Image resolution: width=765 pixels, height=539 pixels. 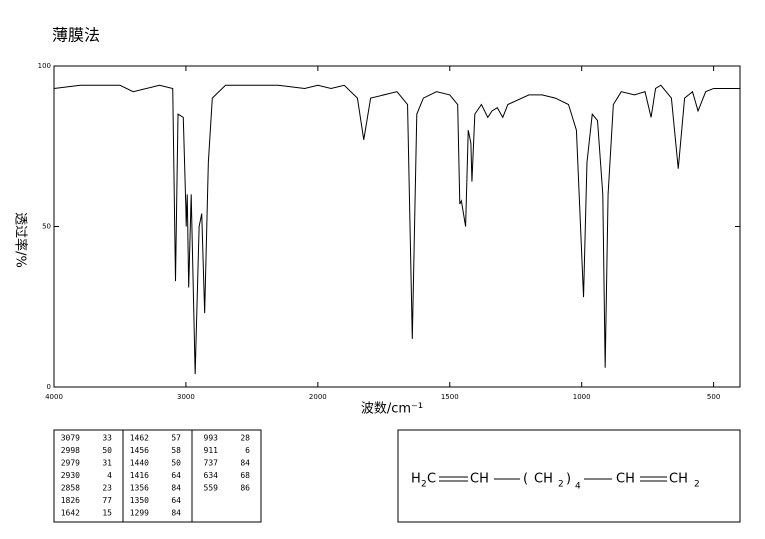 What do you see at coordinates (70, 500) in the screenshot?
I see `wavenumber: 1826` at bounding box center [70, 500].